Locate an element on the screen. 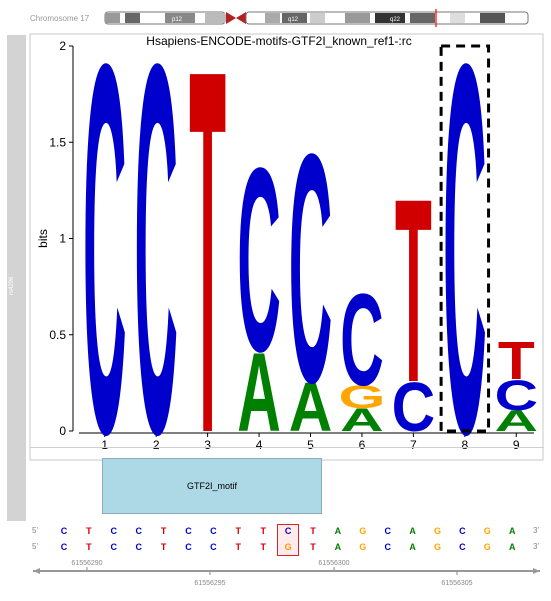 The height and width of the screenshot is (601, 551). y-tick-label: 0.5 is located at coordinates (57, 335).